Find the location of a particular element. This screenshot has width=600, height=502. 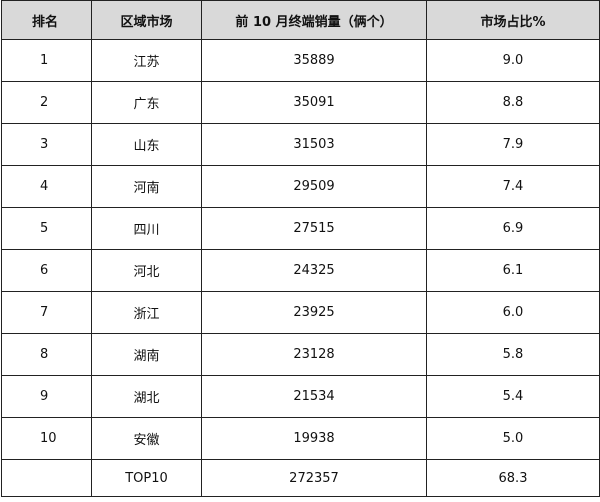

table-cell: 4 is located at coordinates (46, 186).